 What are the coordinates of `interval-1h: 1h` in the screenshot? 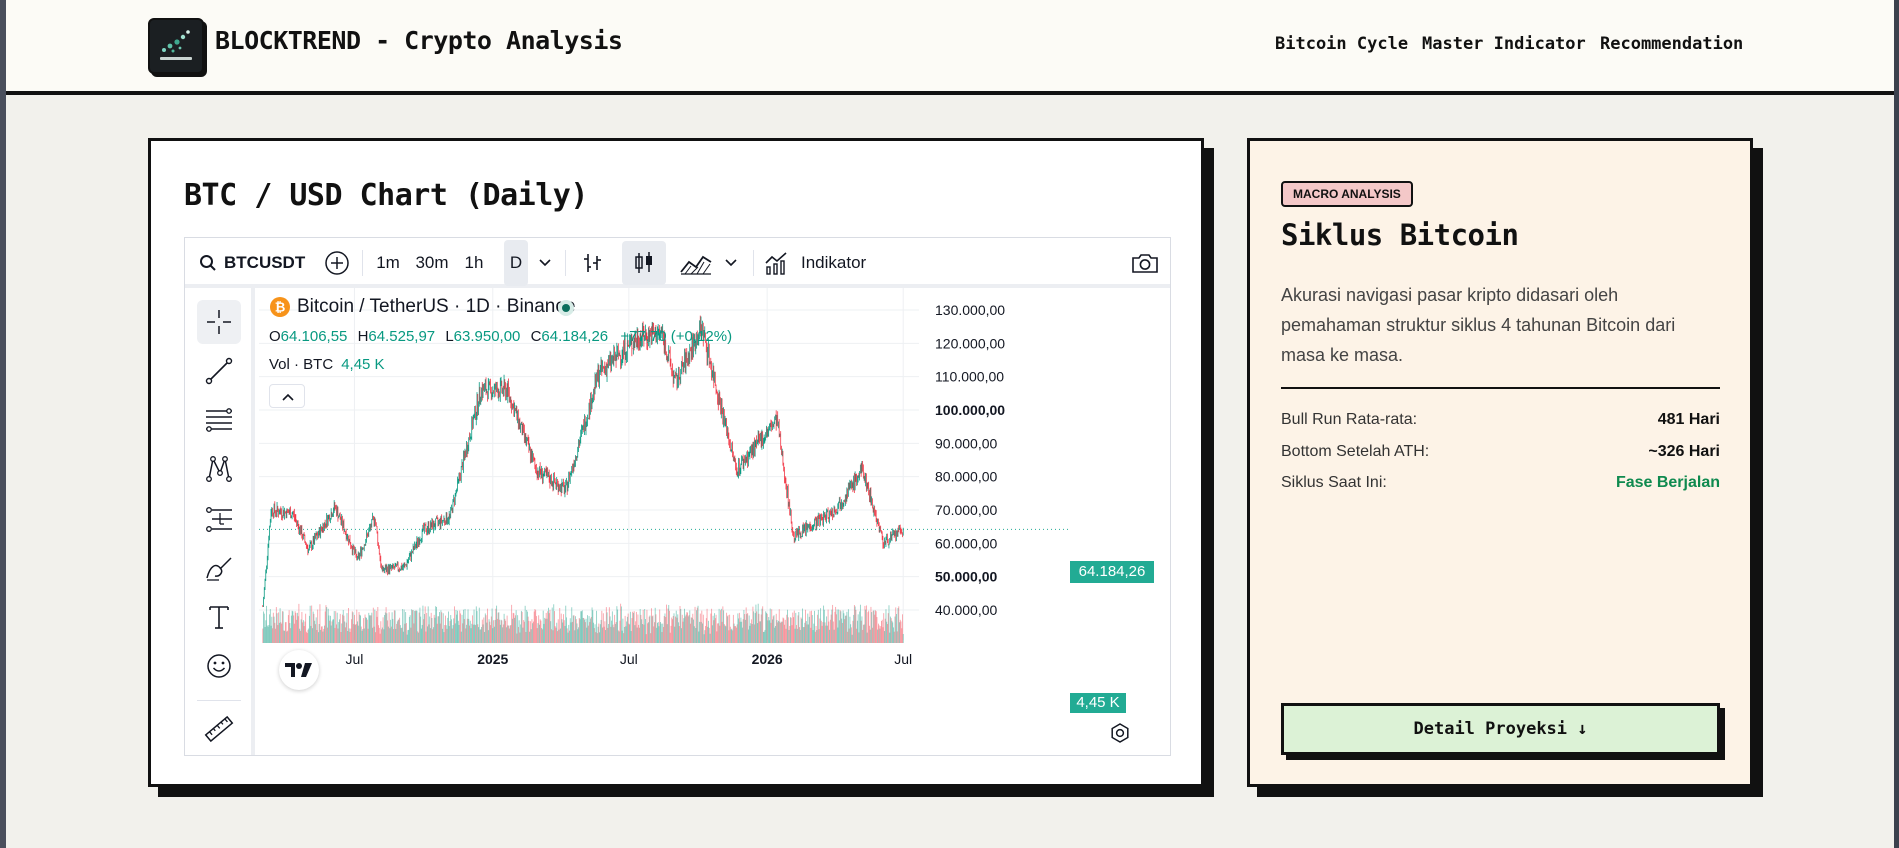 It's located at (474, 262).